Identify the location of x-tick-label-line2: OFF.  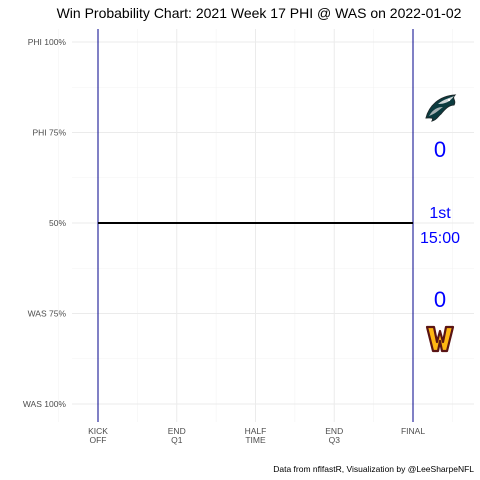
(98, 440).